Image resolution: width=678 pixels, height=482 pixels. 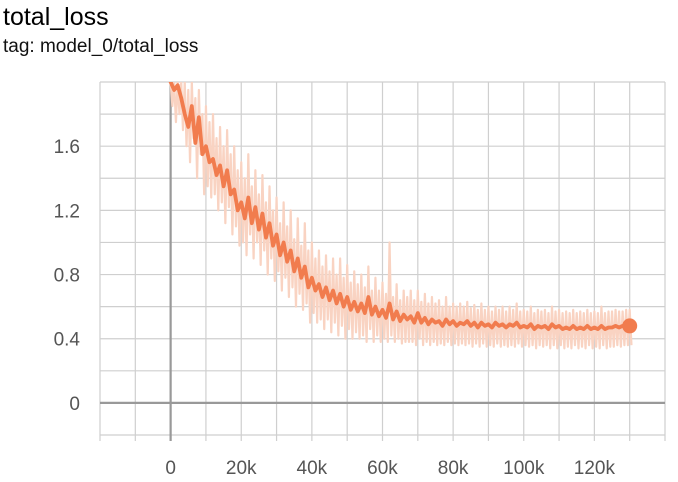 What do you see at coordinates (595, 468) in the screenshot?
I see `x-tick-label: 120k` at bounding box center [595, 468].